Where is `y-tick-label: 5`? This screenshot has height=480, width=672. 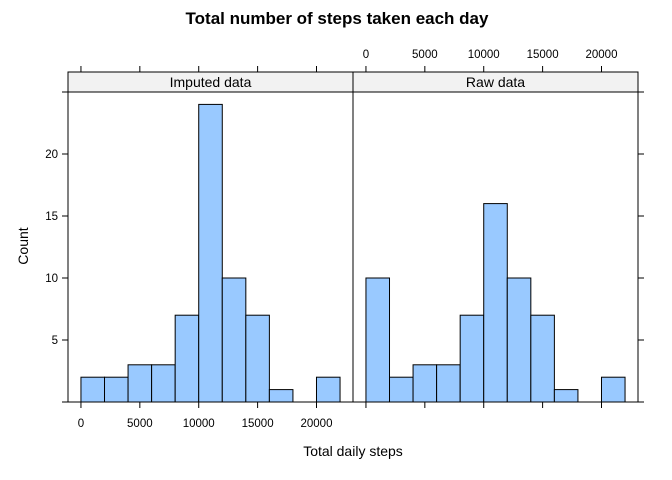 y-tick-label: 5 is located at coordinates (55, 341).